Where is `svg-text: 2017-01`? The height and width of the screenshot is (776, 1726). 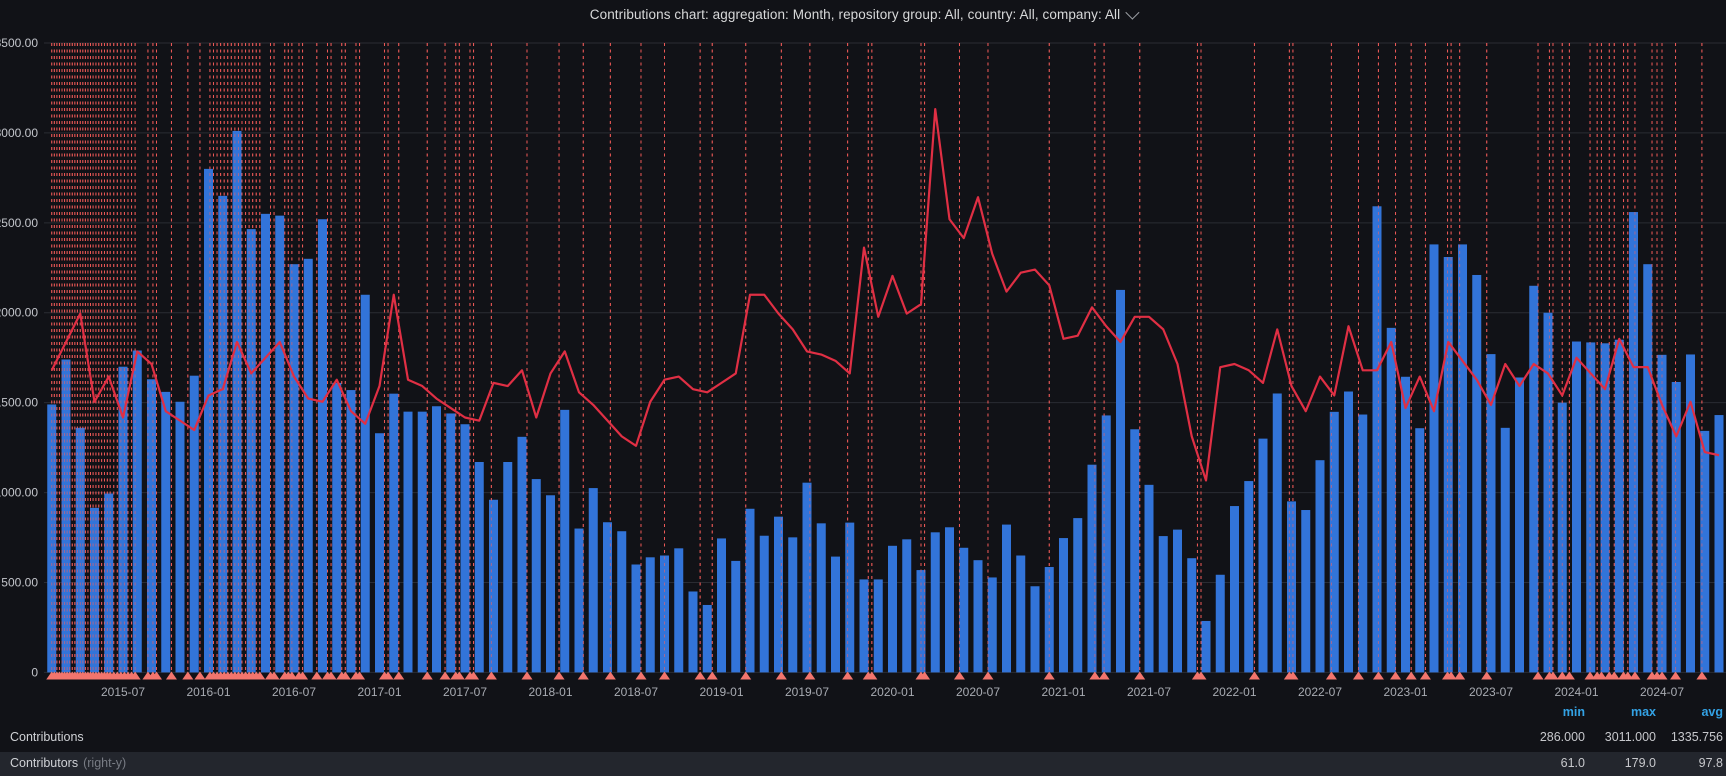 svg-text: 2017-01 is located at coordinates (379, 692).